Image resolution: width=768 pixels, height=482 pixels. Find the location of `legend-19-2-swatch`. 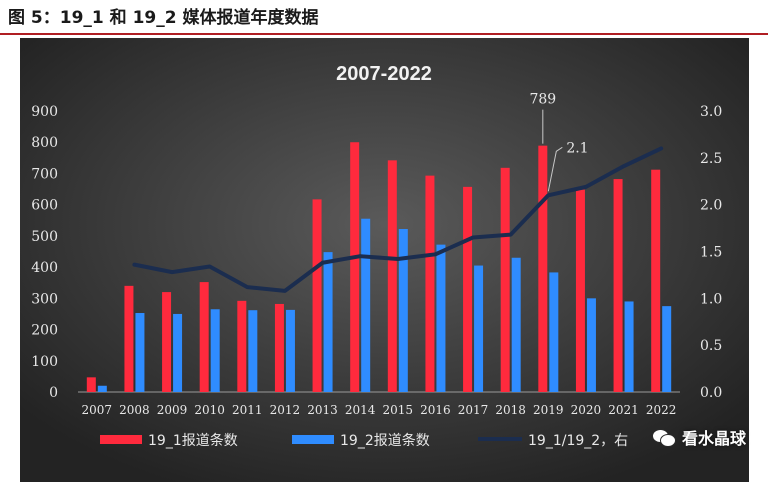

legend-19-2-swatch is located at coordinates (313, 439).